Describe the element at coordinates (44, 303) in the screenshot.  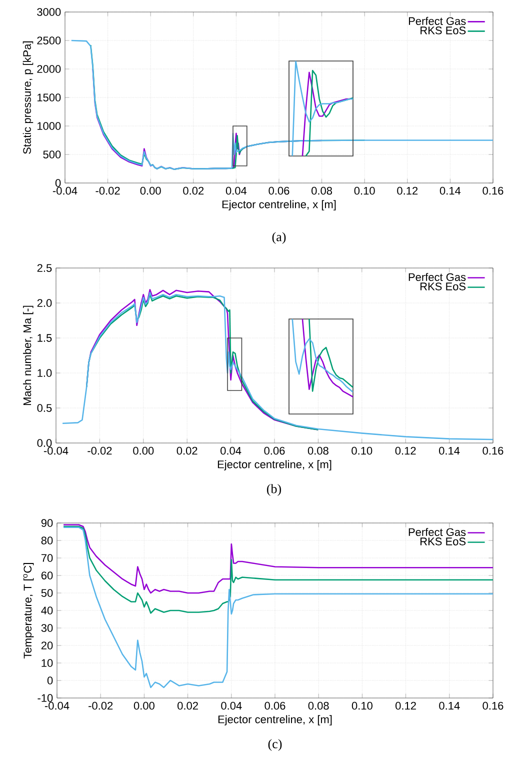
I see `y-tick-label: 2.0` at that location.